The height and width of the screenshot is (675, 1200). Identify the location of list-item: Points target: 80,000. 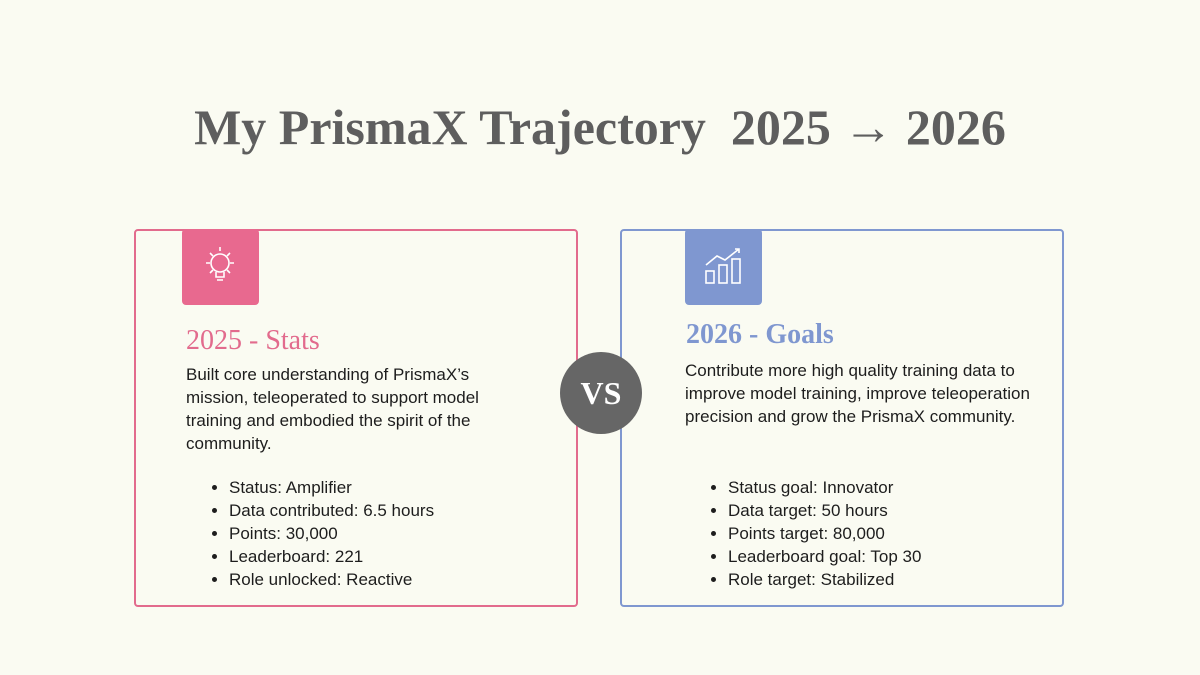
(824, 533).